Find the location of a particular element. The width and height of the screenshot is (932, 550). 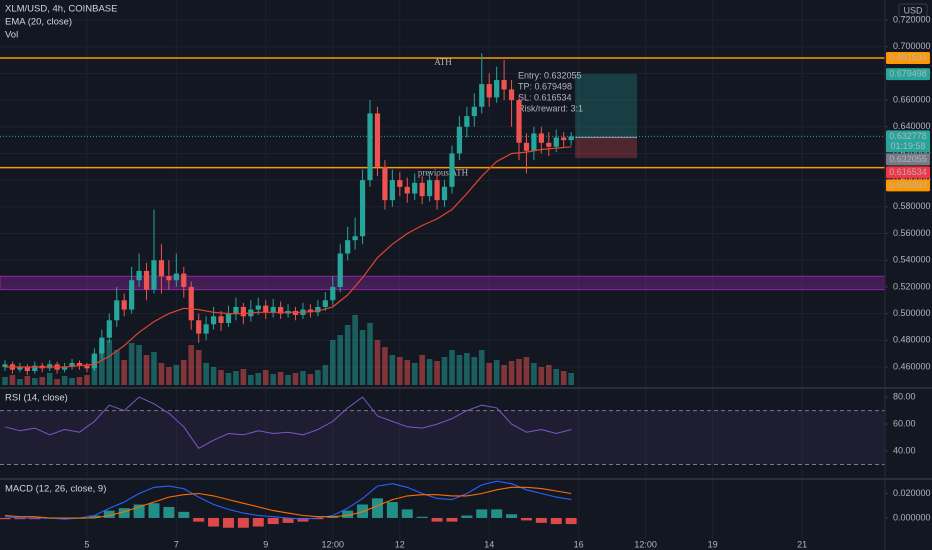

ema-legend: EMA (20, close) is located at coordinates (38, 22).